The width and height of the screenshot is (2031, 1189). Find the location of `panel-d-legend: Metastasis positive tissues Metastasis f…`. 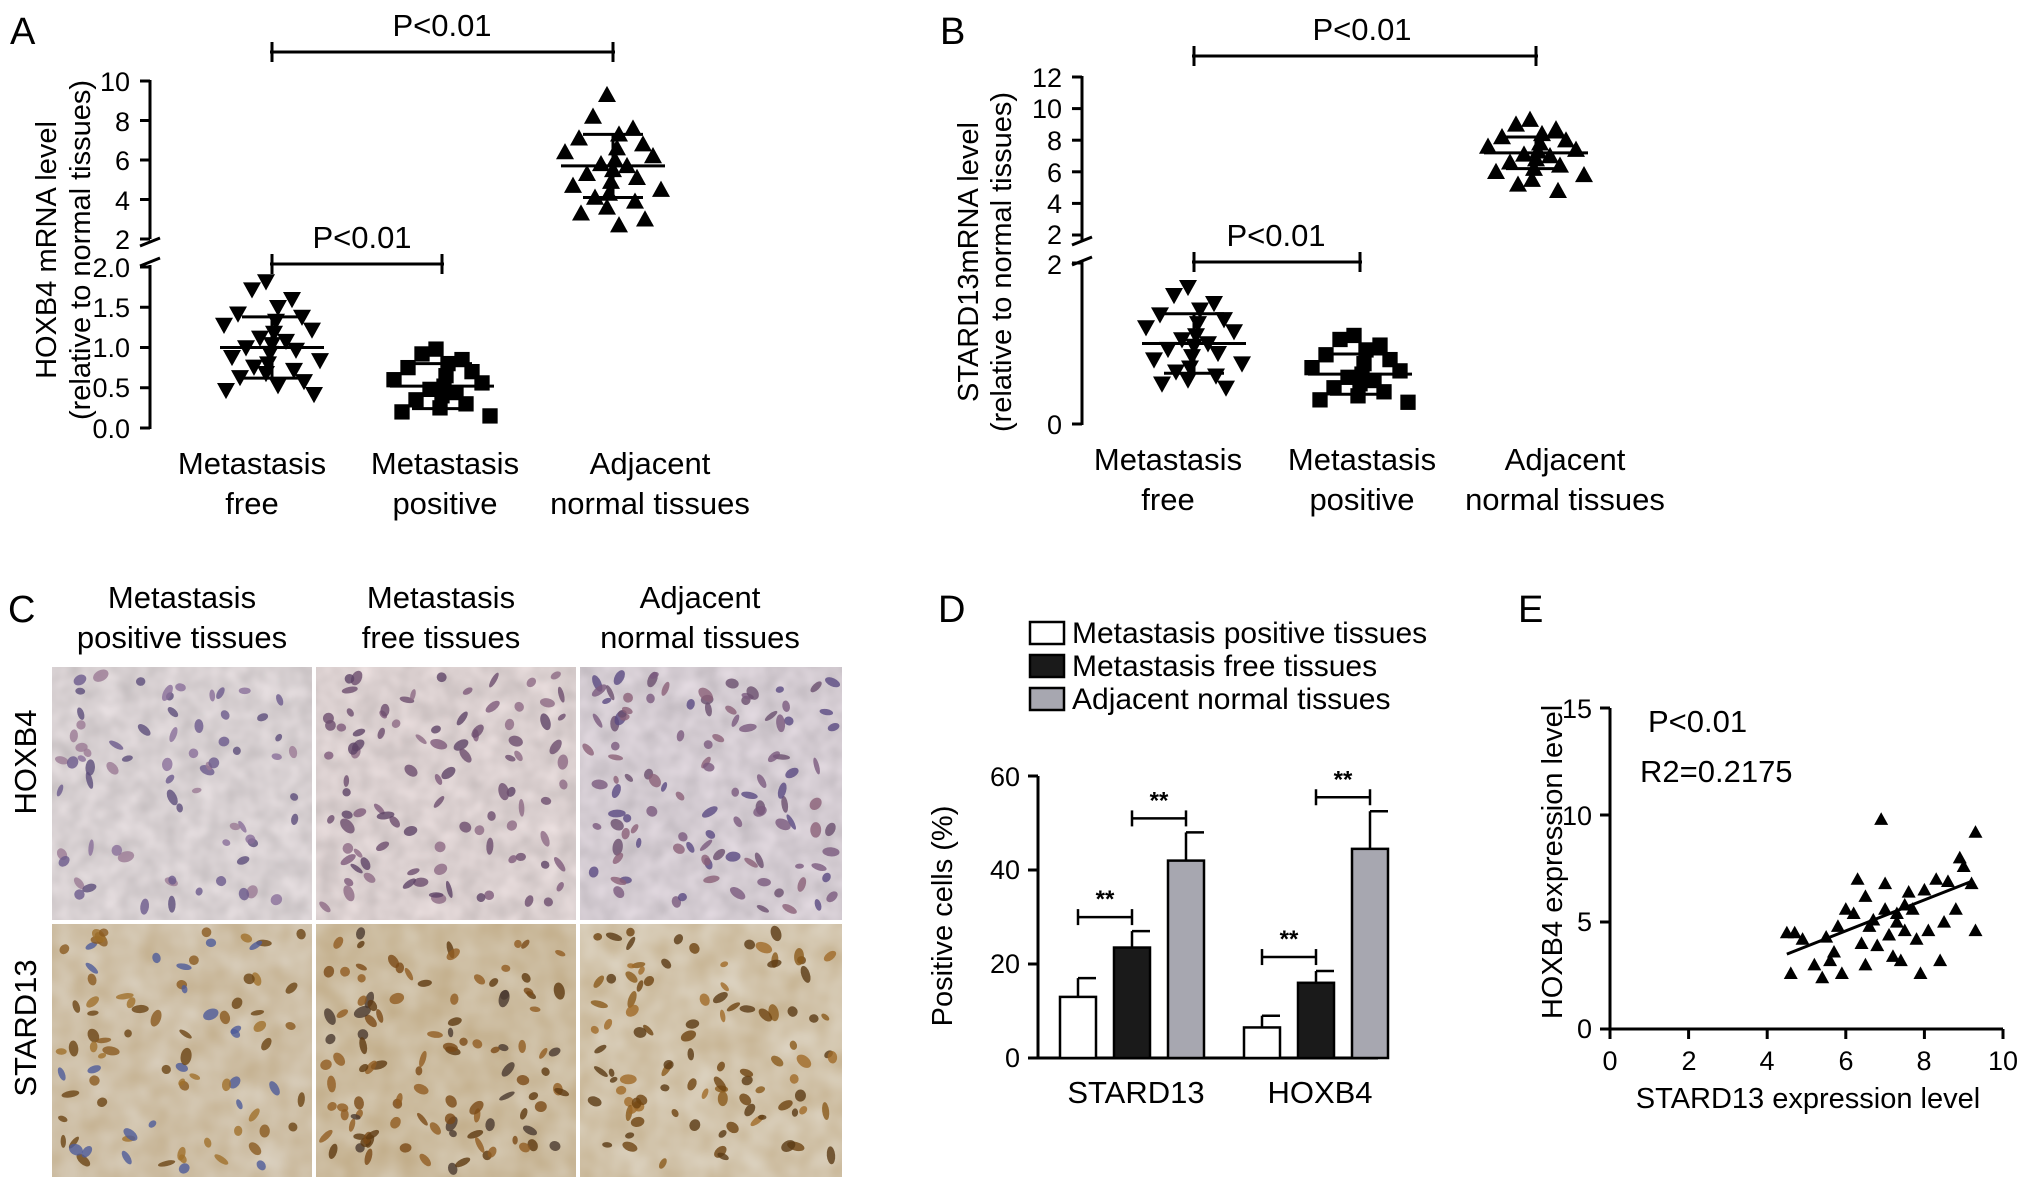

panel-d-legend: Metastasis positive tissues Metastasis f… is located at coordinates (1227, 666).